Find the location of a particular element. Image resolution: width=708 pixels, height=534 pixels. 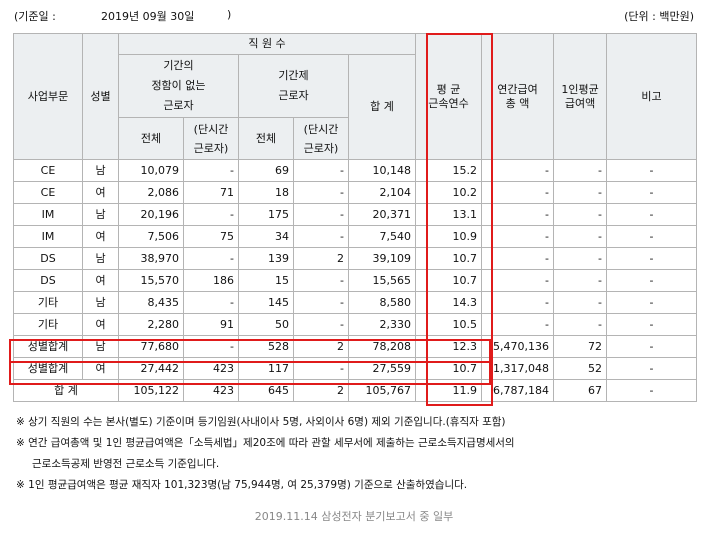

cell-permanent-part-time: 91 is located at coordinates (211, 324).